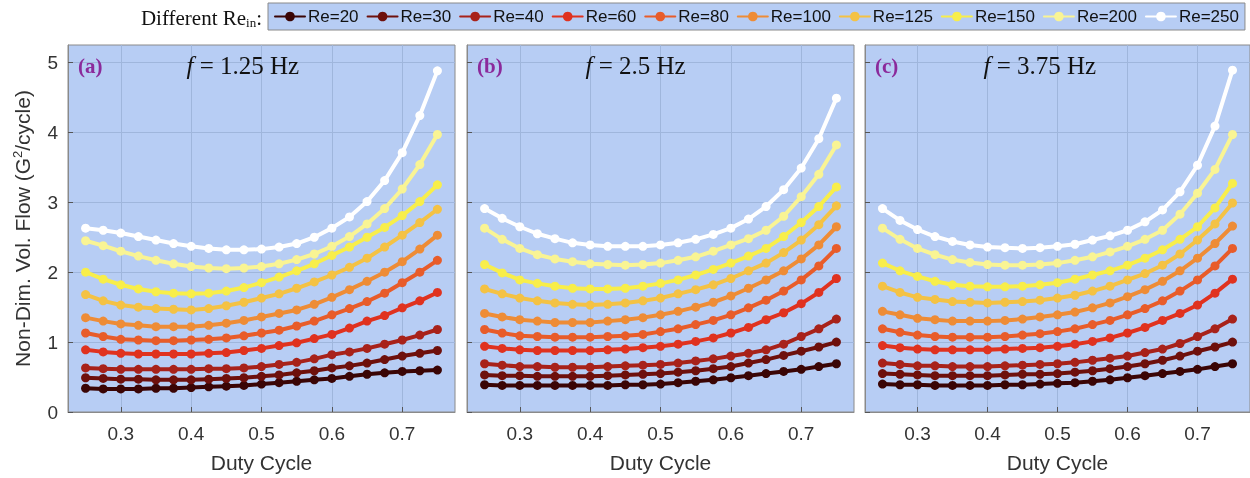  Describe the element at coordinates (635, 65) in the screenshot. I see `annotation: f = 2.5 Hz` at that location.